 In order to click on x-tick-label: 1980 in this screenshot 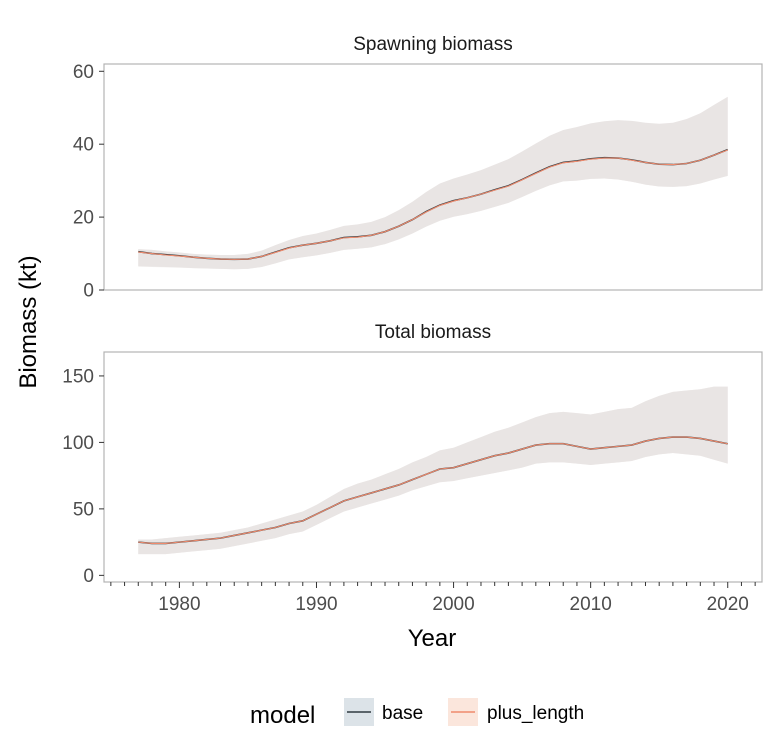, I will do `click(179, 604)`.